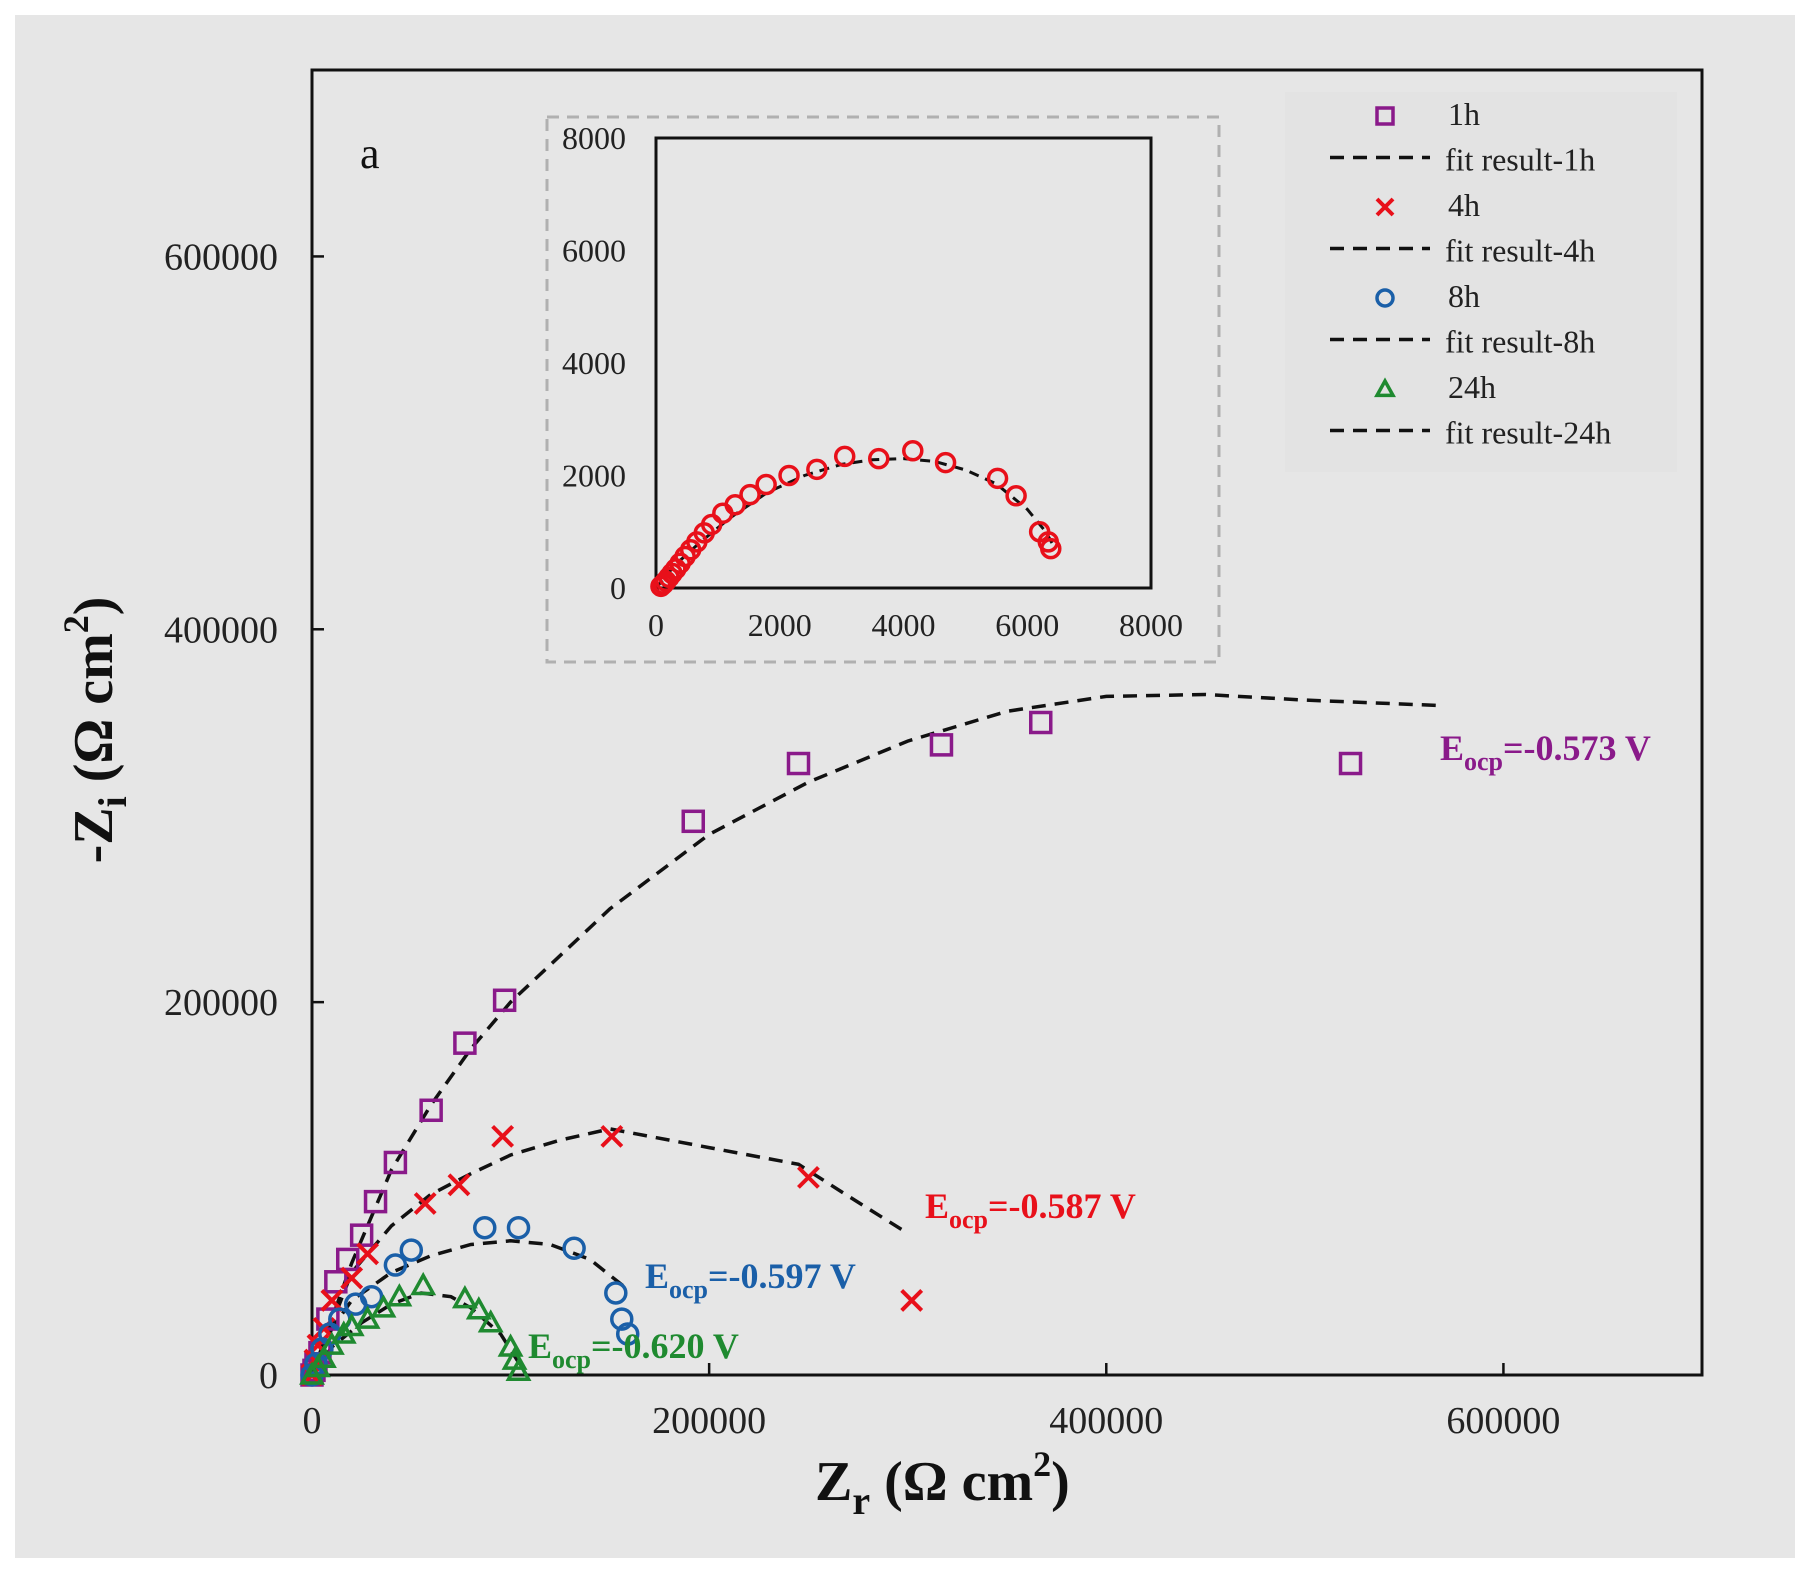 The width and height of the screenshot is (1802, 1573). What do you see at coordinates (1427, 205) in the screenshot?
I see `legend-entry-4h: 4h` at bounding box center [1427, 205].